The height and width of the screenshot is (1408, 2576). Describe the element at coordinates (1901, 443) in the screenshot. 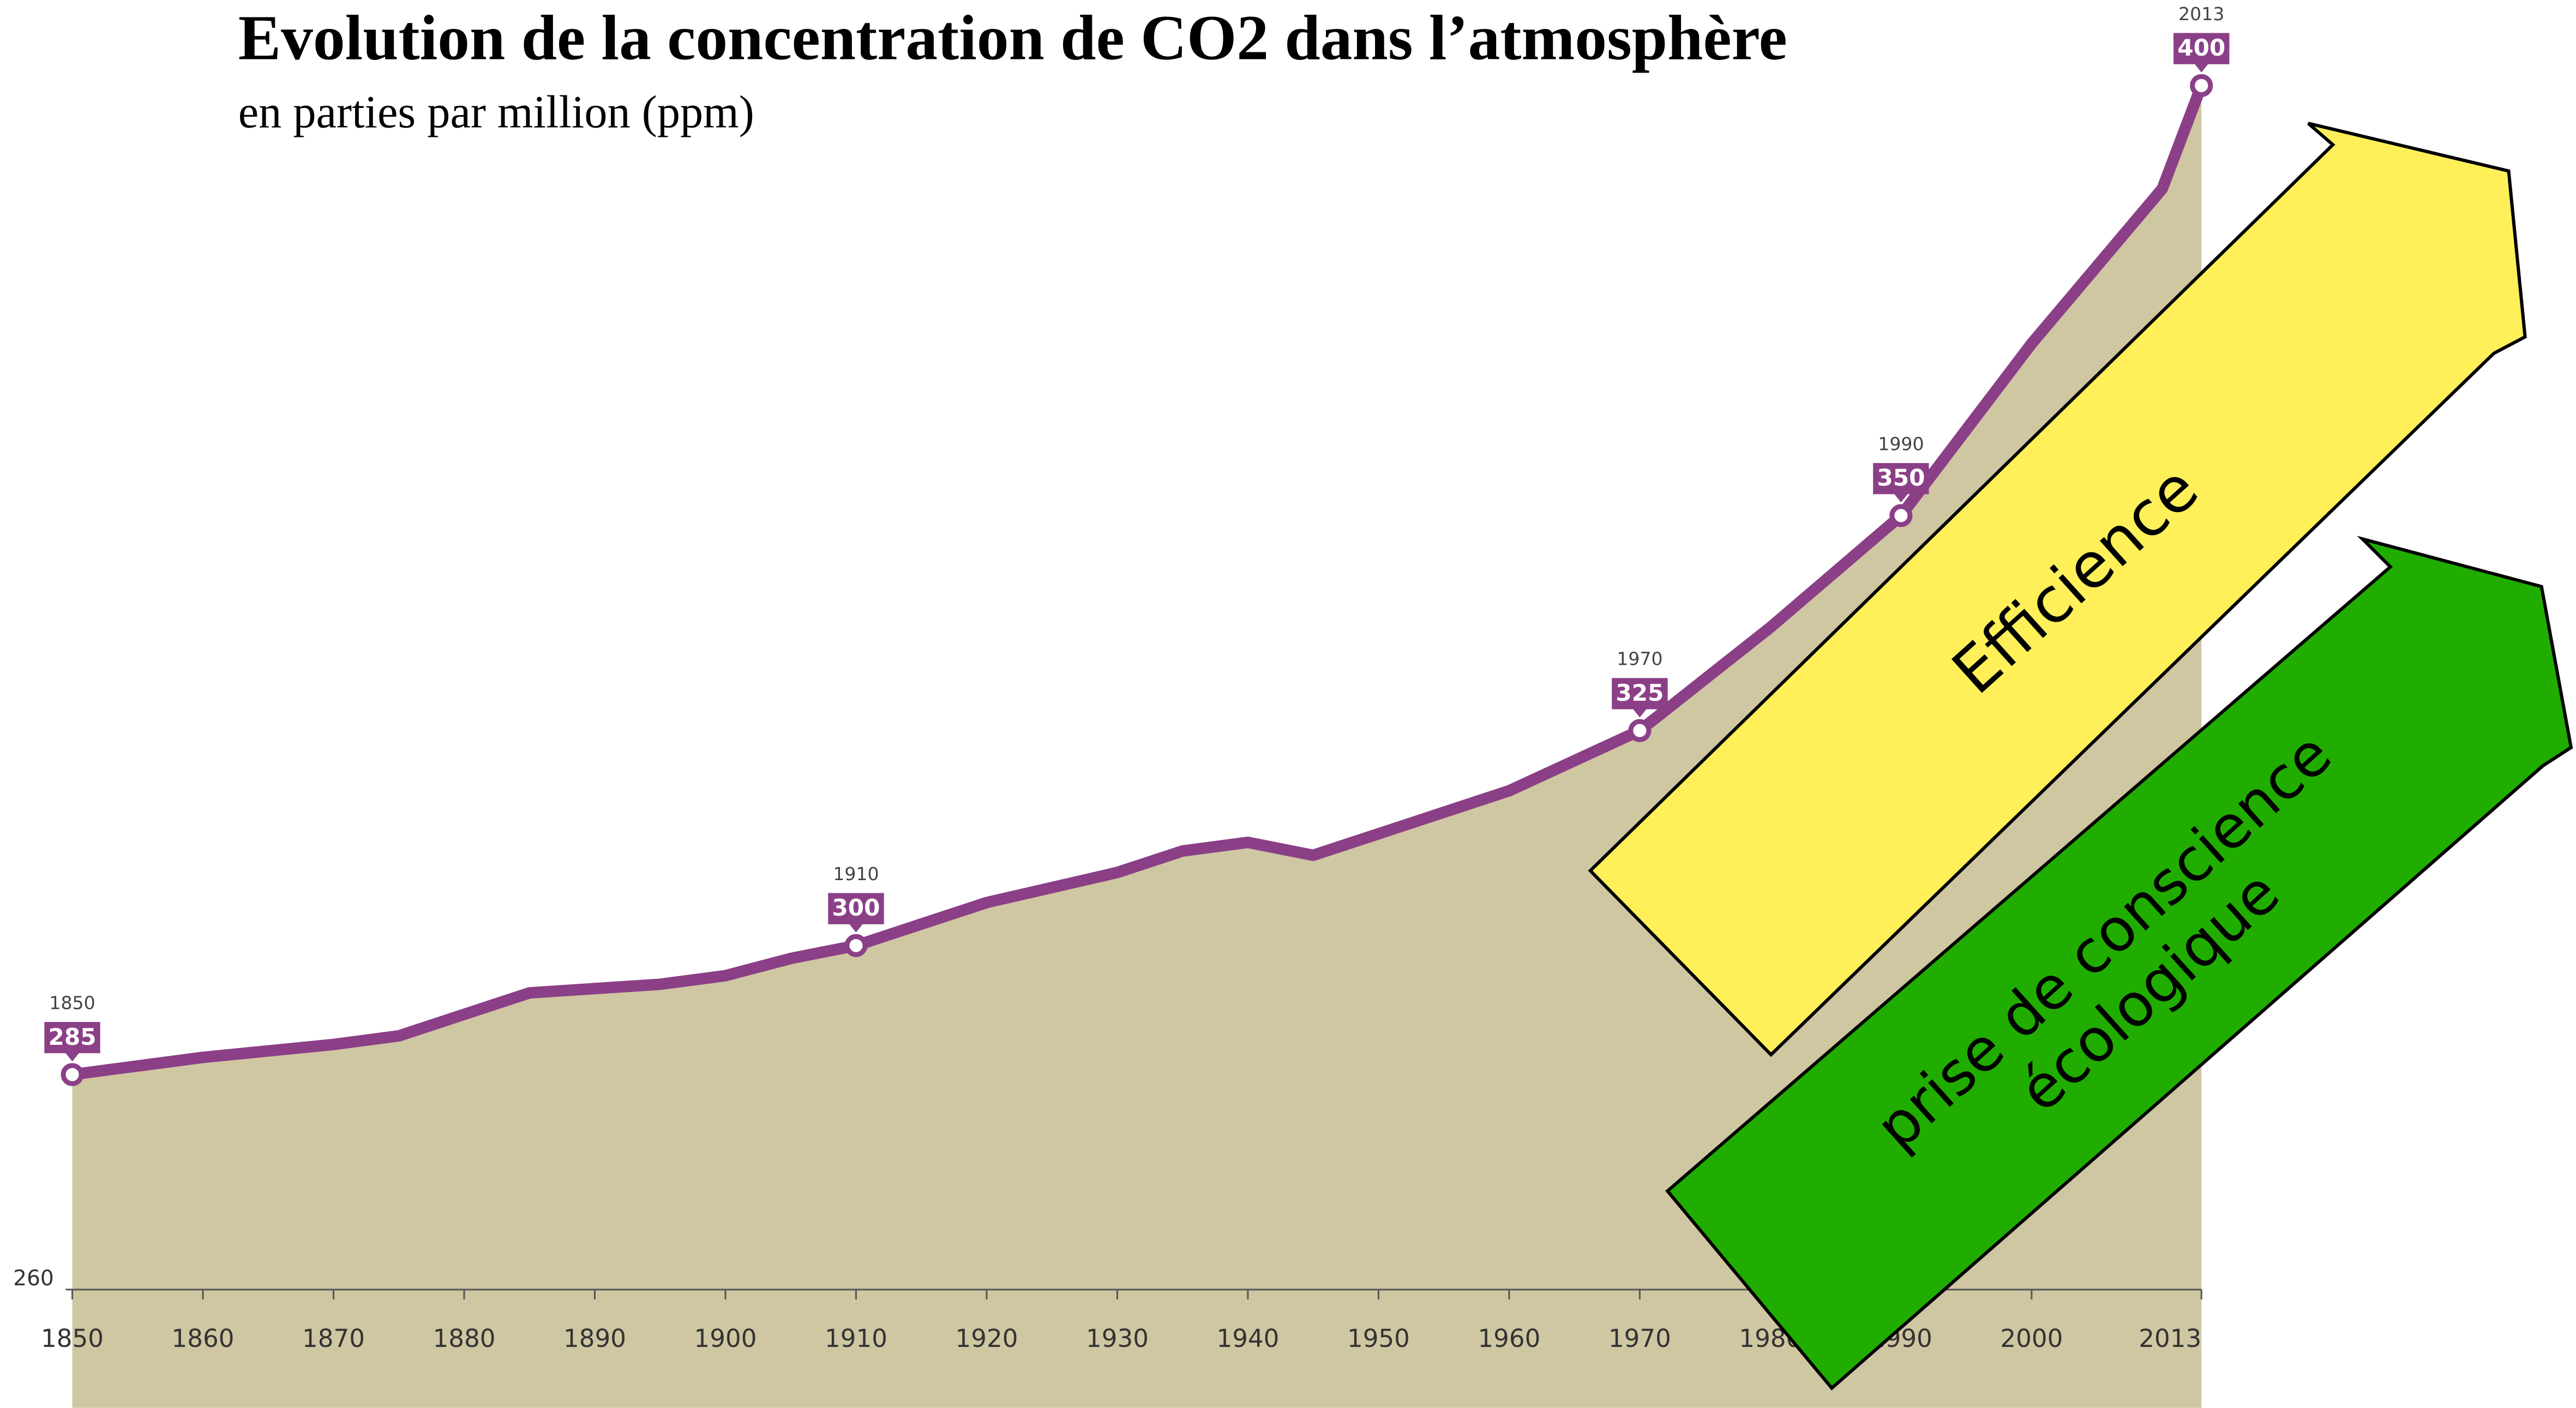

I see `year-label: 1990` at that location.